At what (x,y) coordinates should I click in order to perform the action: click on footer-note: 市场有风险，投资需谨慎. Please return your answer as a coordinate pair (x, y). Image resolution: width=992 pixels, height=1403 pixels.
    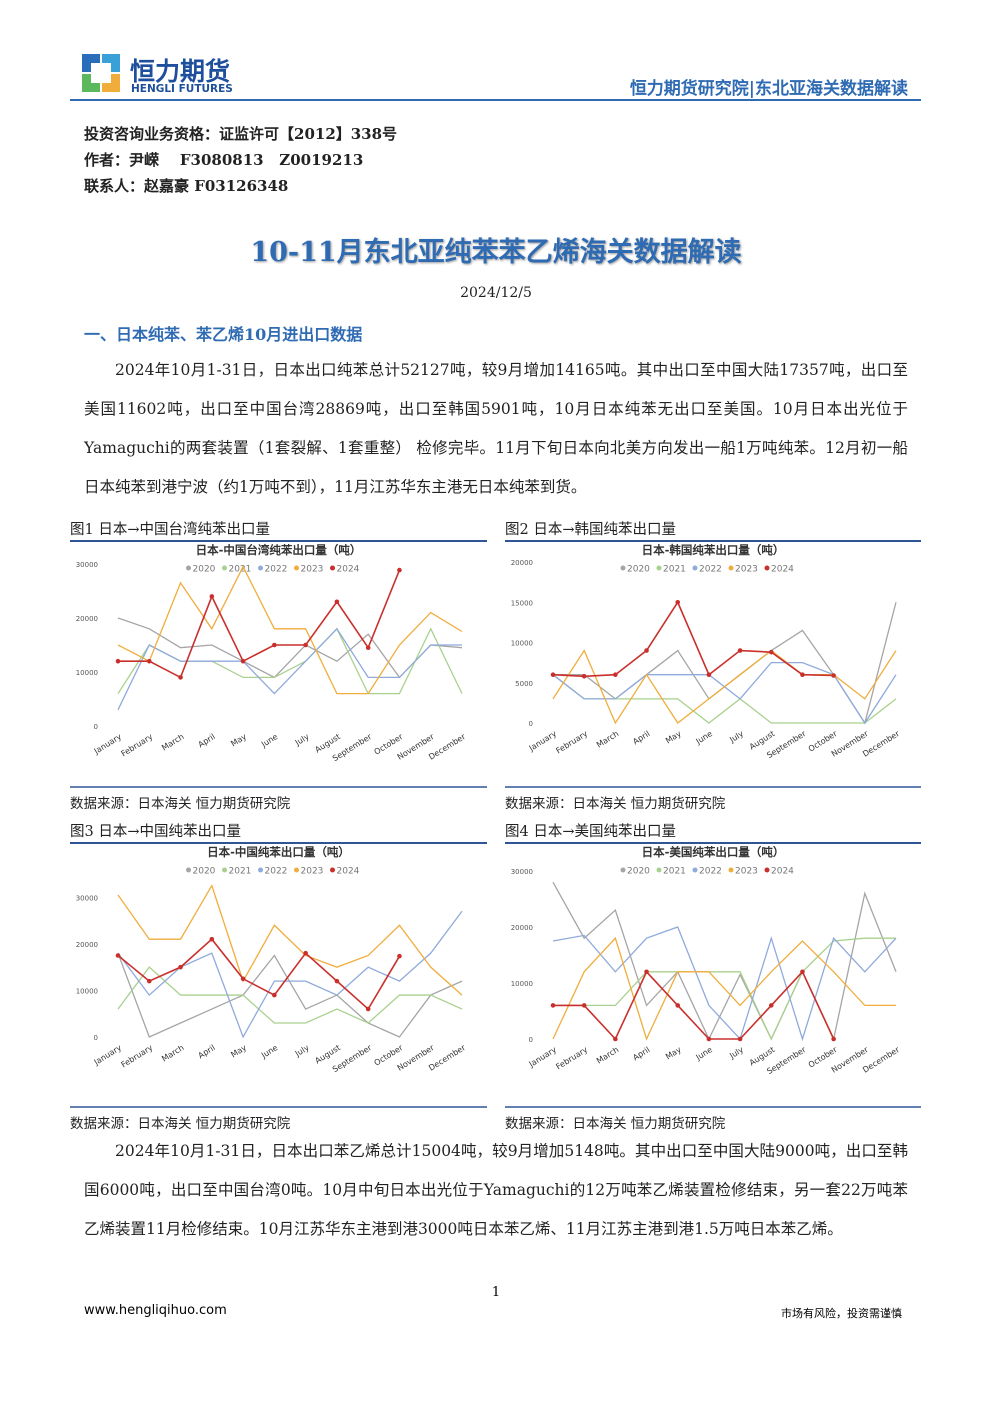
    Looking at the image, I should click on (841, 1313).